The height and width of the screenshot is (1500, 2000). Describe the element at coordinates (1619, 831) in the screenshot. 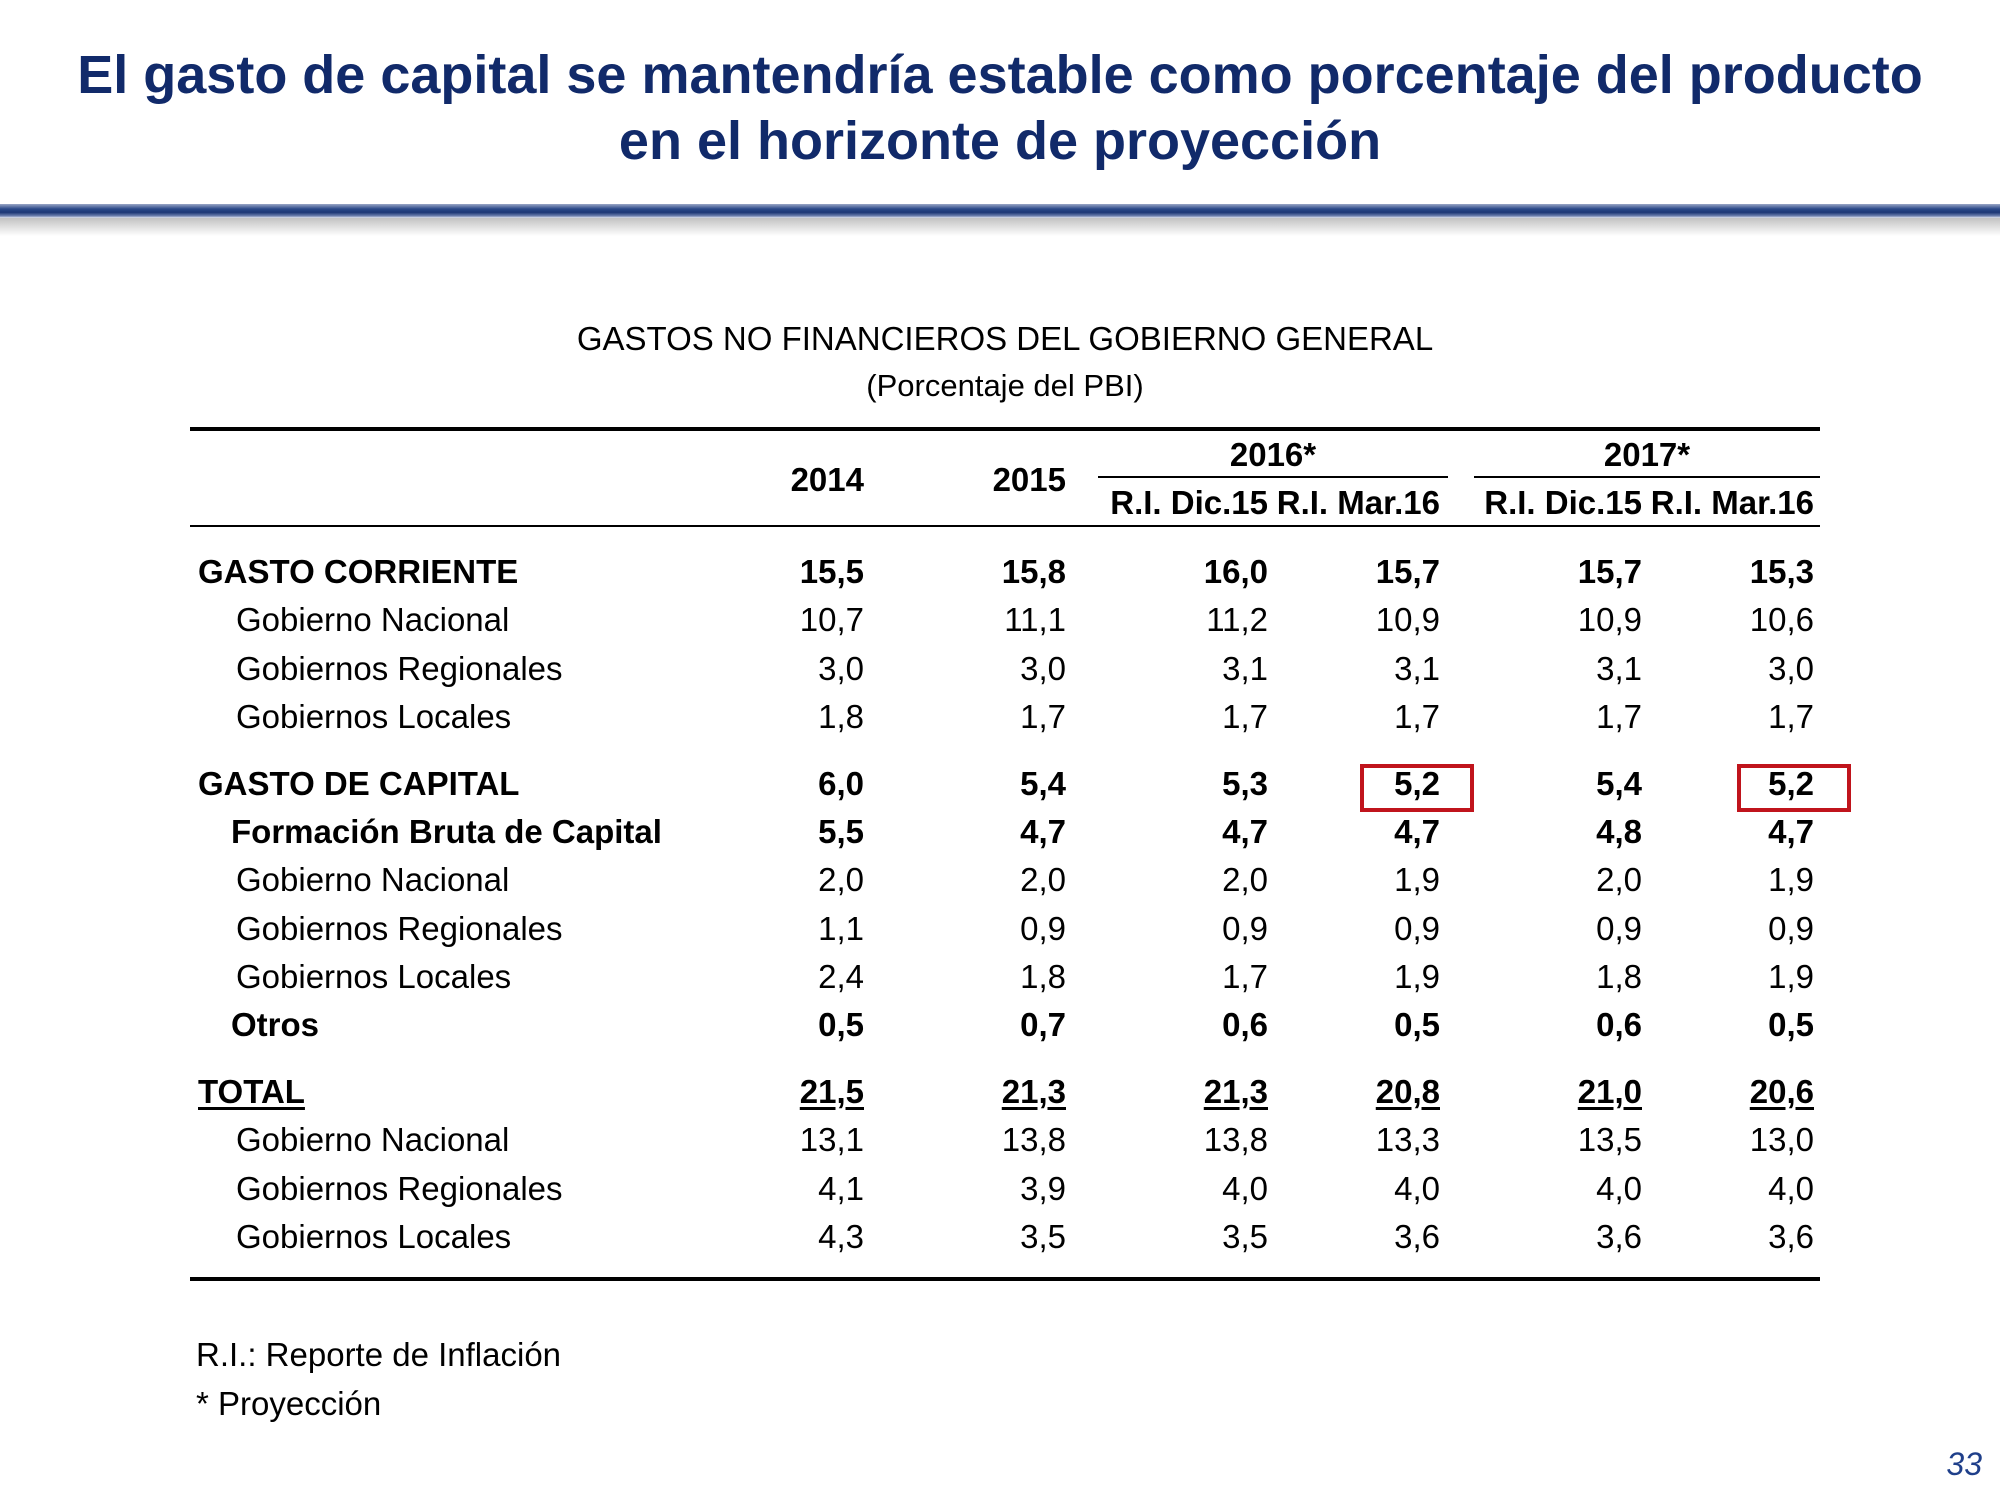

I see `table-cell: 4,8` at that location.